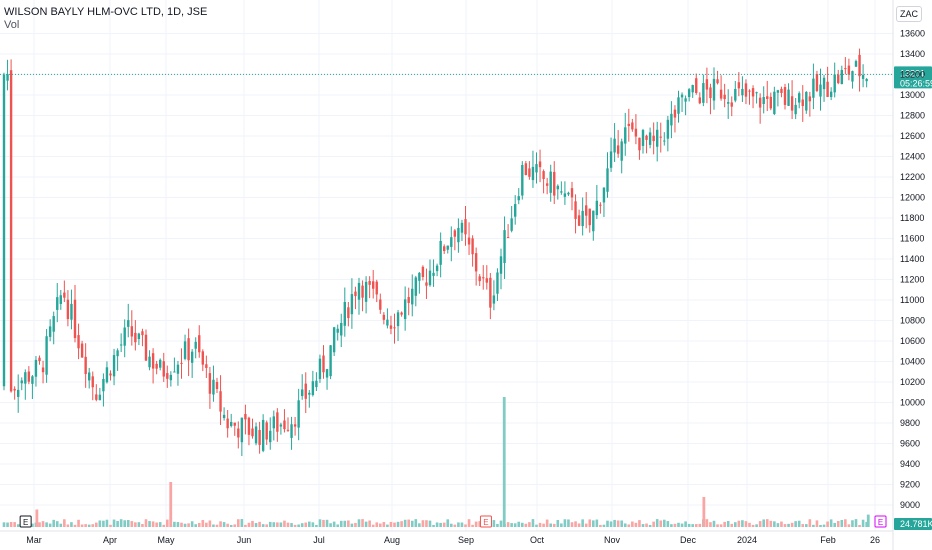 This screenshot has height=550, width=932. Describe the element at coordinates (910, 485) in the screenshot. I see `price-tick-label: 9200` at that location.